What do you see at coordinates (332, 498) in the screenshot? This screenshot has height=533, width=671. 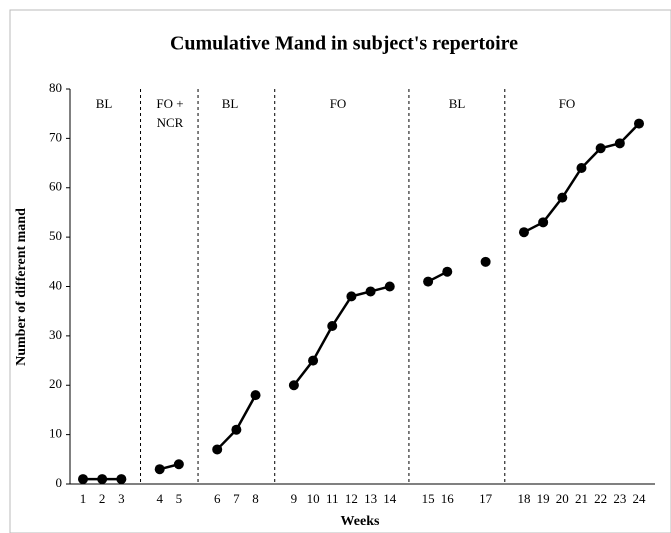 I see `x-tick-label: 11` at bounding box center [332, 498].